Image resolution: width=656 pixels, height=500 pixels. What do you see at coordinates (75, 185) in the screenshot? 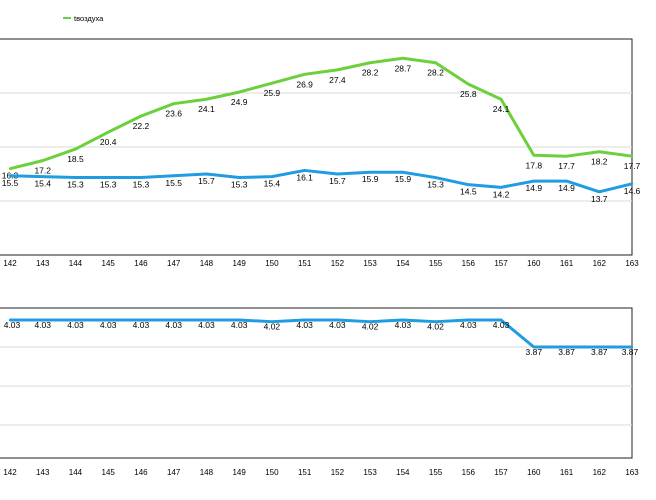
I see `data-label: 15.3` at bounding box center [75, 185].